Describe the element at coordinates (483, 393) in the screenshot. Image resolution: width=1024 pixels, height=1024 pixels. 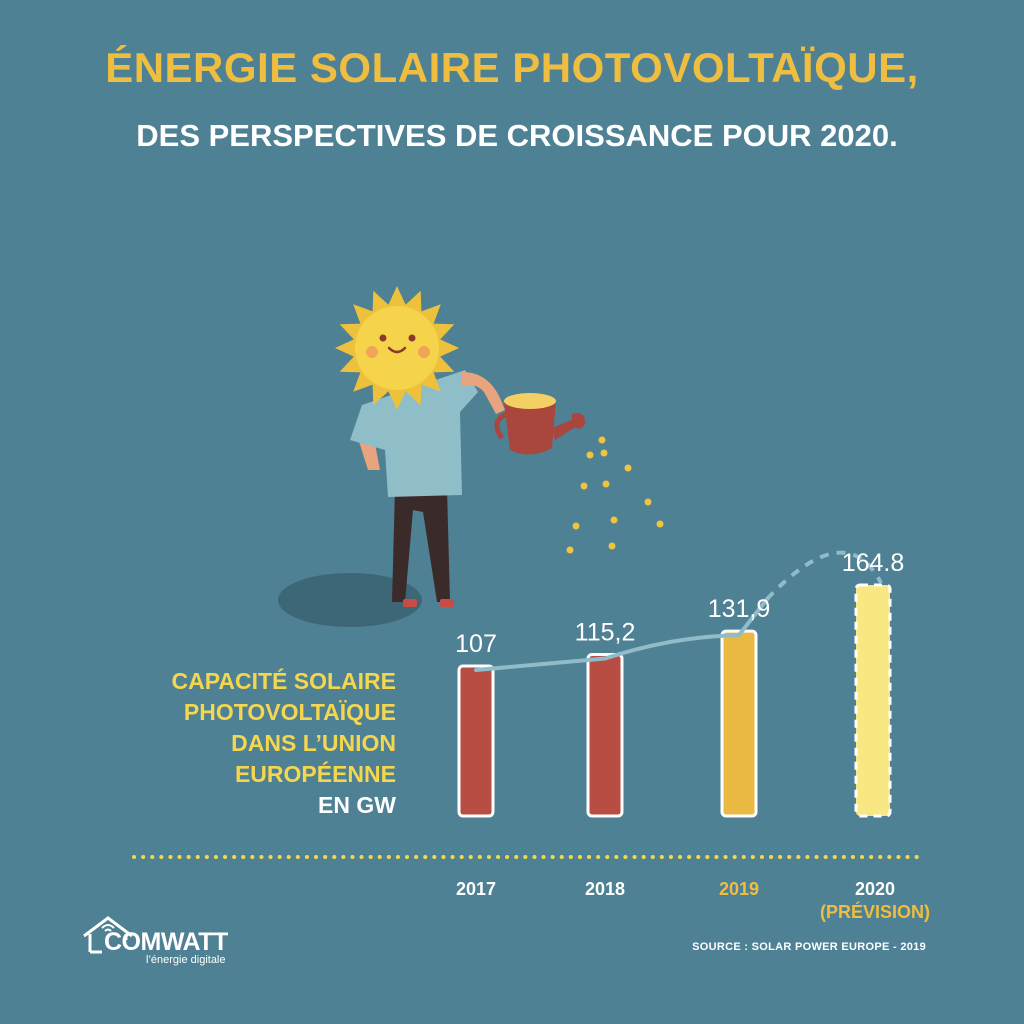
I see `character-arm-front` at that location.